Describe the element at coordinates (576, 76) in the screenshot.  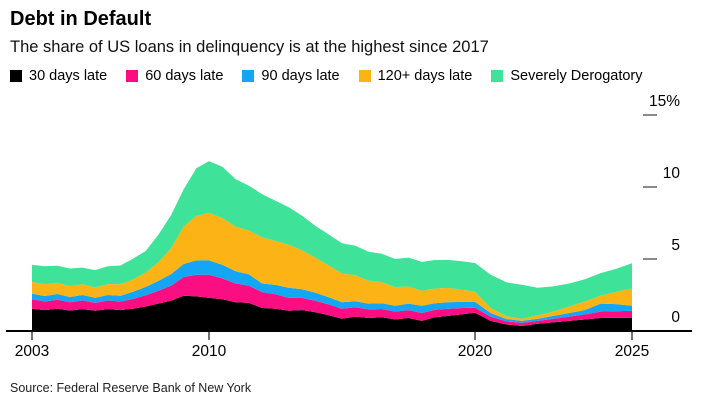
I see `legend-label: Severely Derogatory` at that location.